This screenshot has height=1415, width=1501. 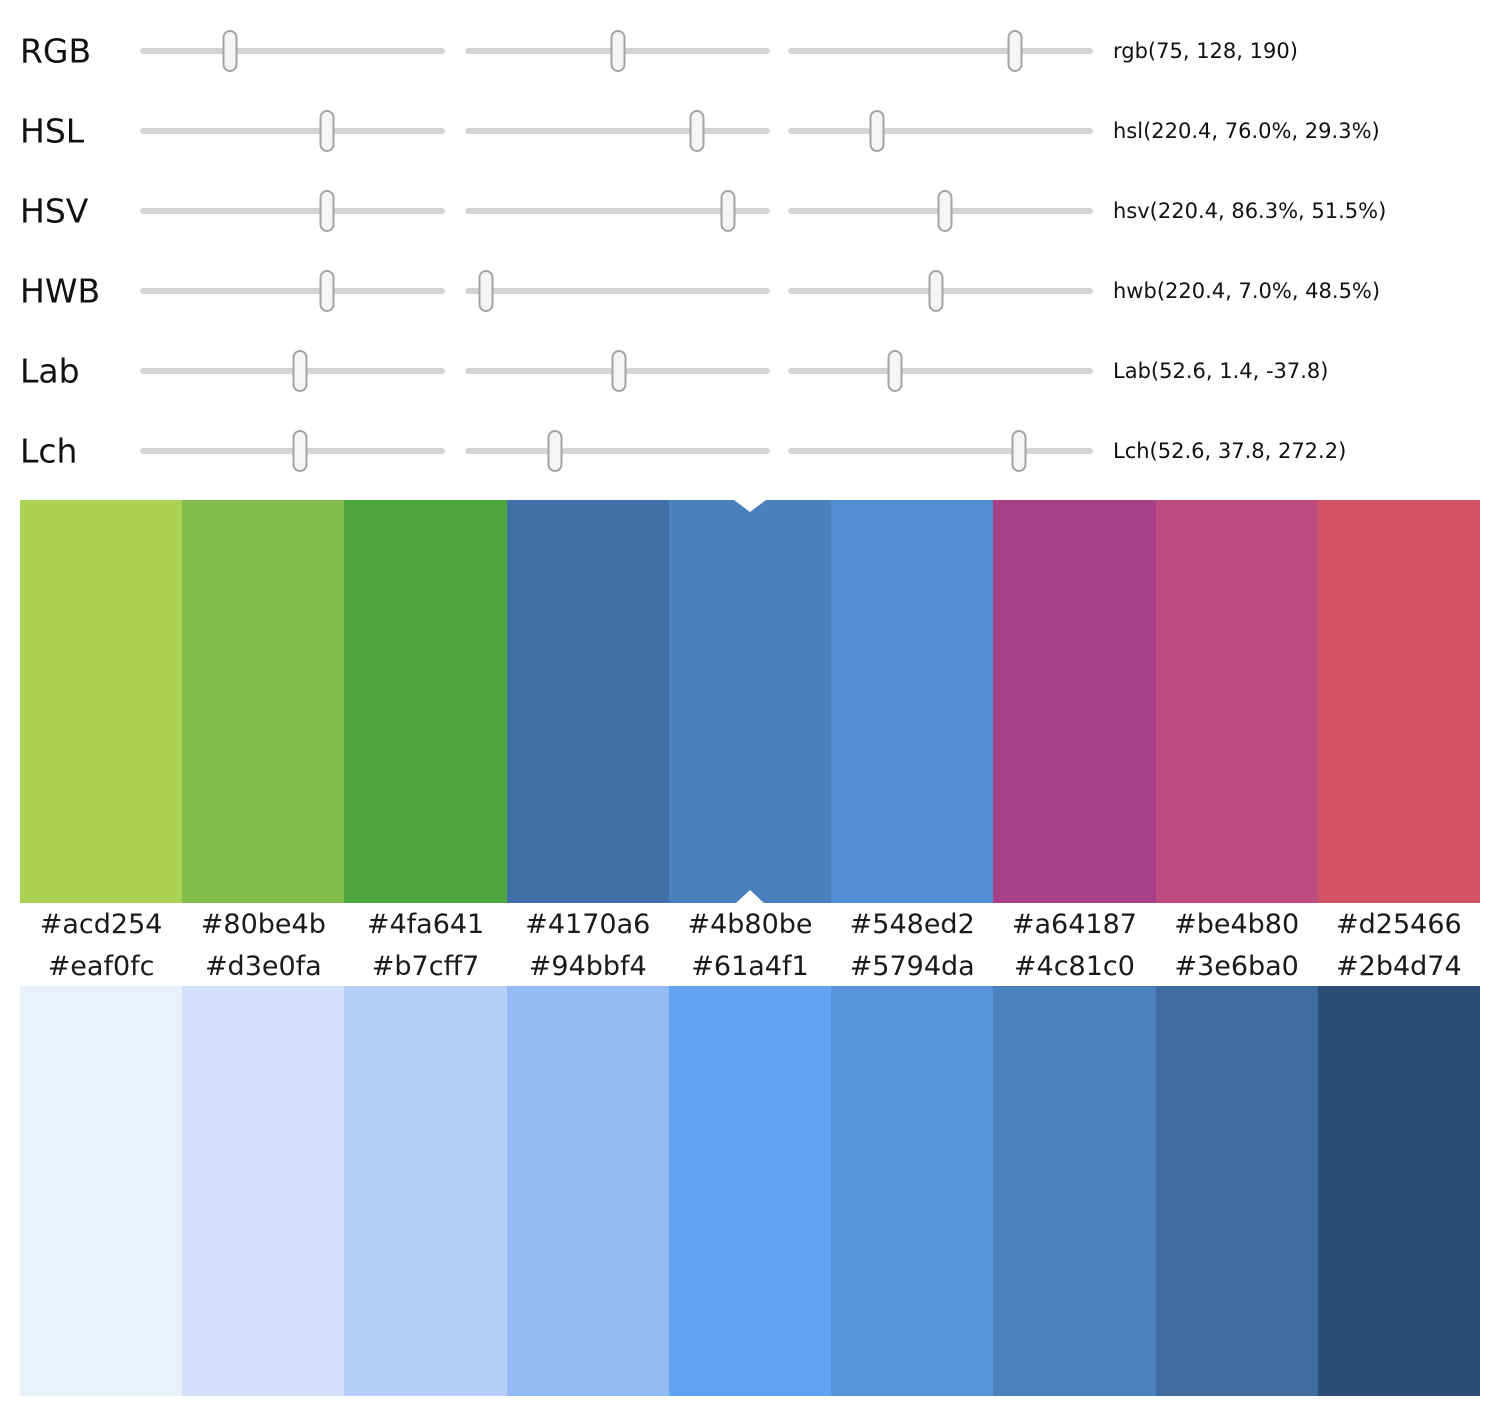 What do you see at coordinates (327, 211) in the screenshot?
I see `hsv-hue-slider-thumb` at bounding box center [327, 211].